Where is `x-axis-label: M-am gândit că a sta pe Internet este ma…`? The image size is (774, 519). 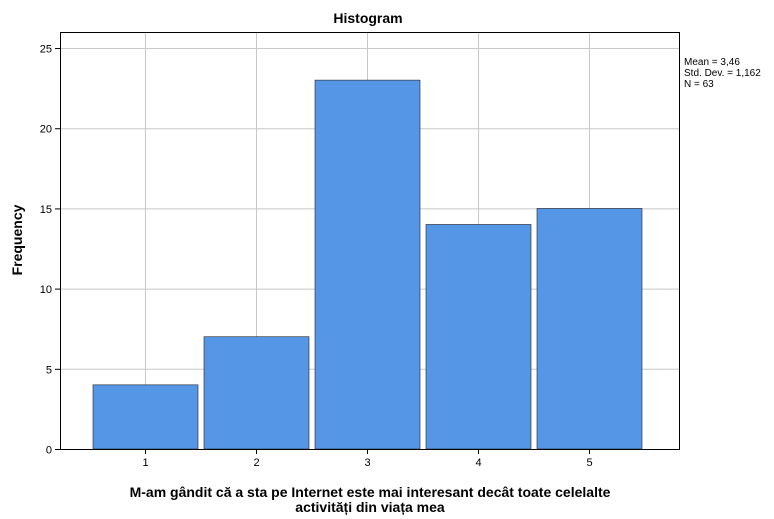
x-axis-label: M-am gândit că a sta pe Internet este ma… is located at coordinates (370, 500).